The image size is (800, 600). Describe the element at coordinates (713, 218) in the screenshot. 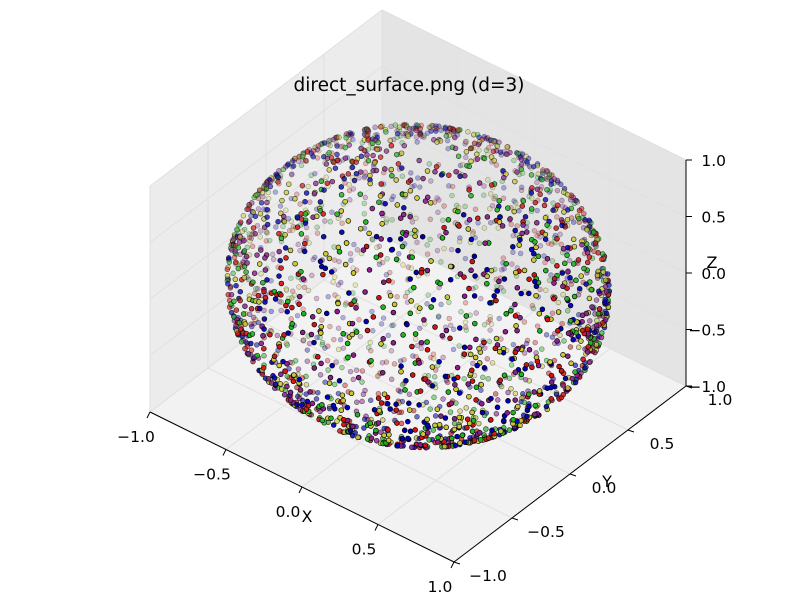

I see `z-tick-label: 0.5` at that location.